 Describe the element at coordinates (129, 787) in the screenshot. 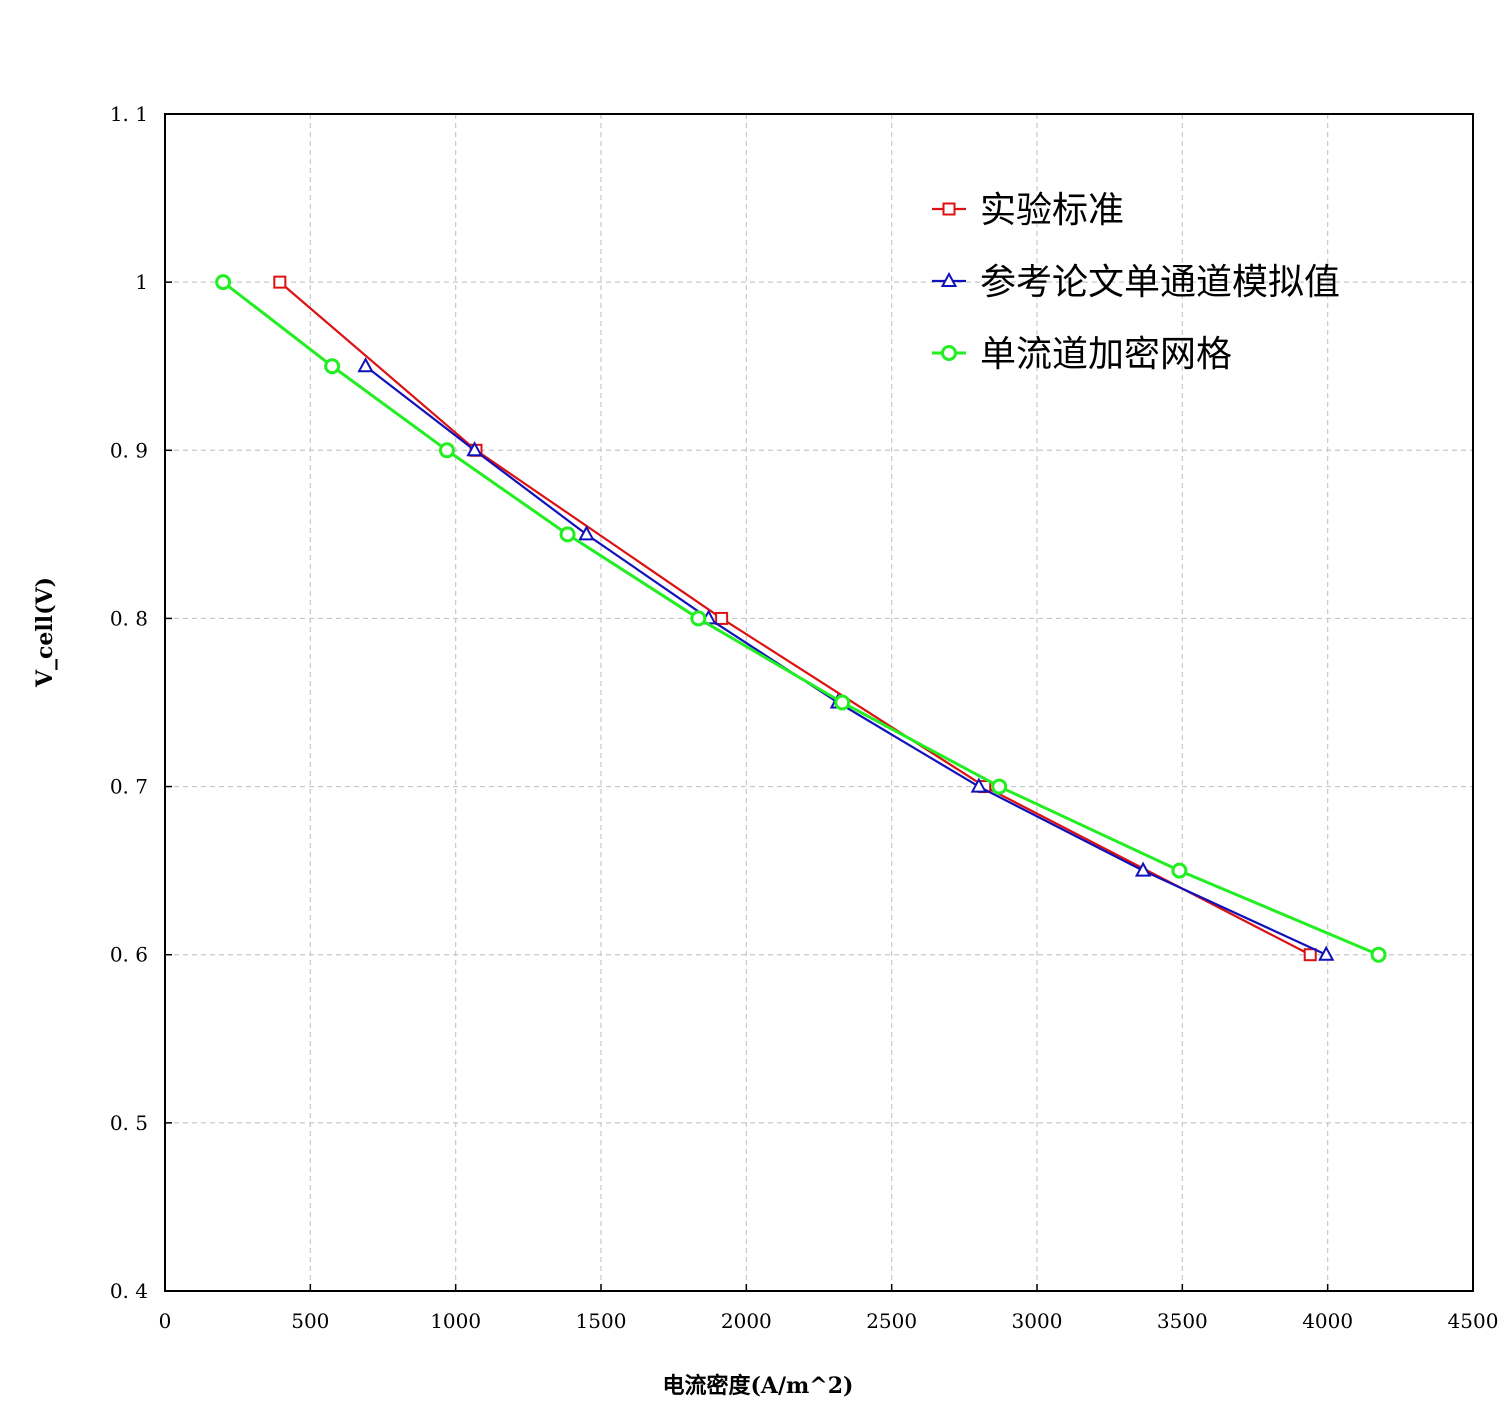

I see `y-tick-label: 0. 7` at that location.